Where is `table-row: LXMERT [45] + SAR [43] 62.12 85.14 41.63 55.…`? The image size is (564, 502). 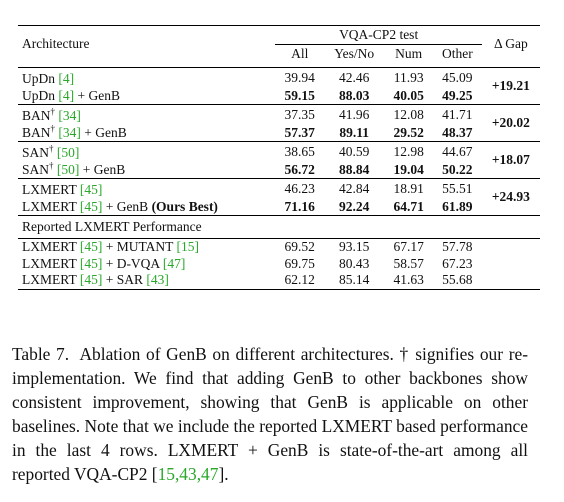 table-row: LXMERT [45] + SAR [43] 62.12 85.14 41.63 55.… is located at coordinates (279, 280).